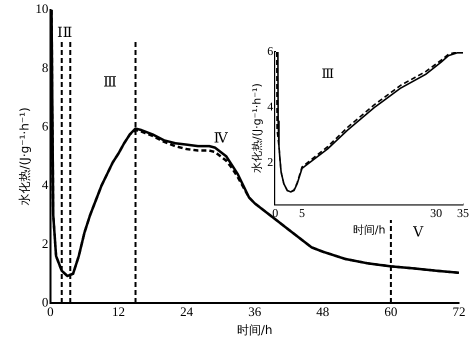 The width and height of the screenshot is (473, 348). I want to click on x-tick-label: 48, so click(323, 312).